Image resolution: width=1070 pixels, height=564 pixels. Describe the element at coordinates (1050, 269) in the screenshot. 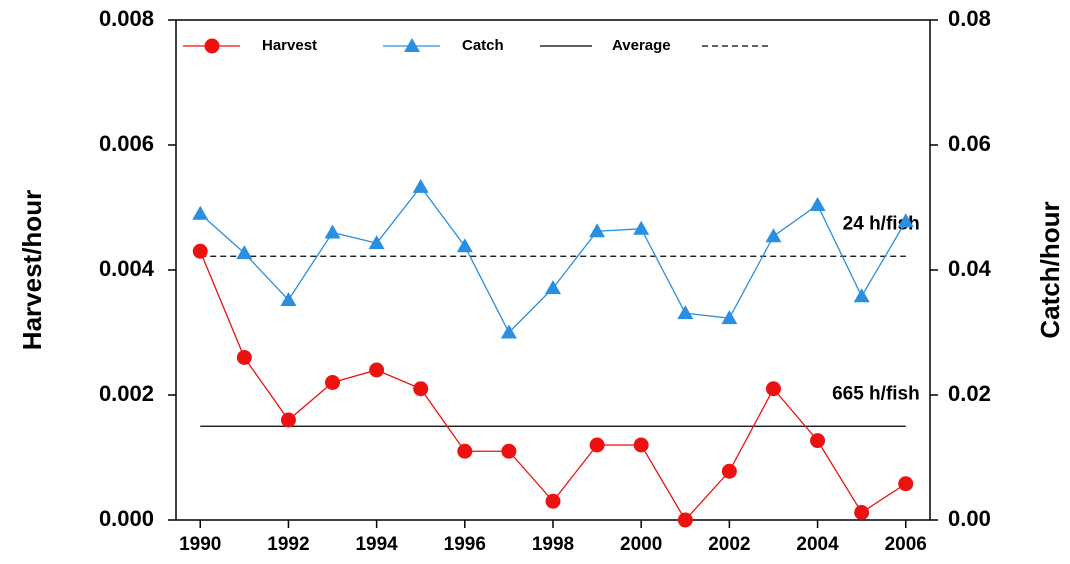

I see `y2-axis-title: Catch/hour` at that location.